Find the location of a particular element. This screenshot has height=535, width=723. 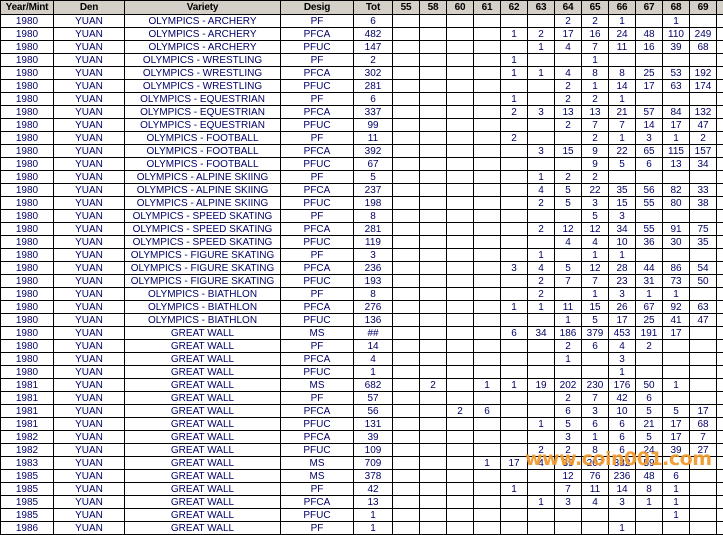

cell-grade-62: 1 is located at coordinates (514, 385).